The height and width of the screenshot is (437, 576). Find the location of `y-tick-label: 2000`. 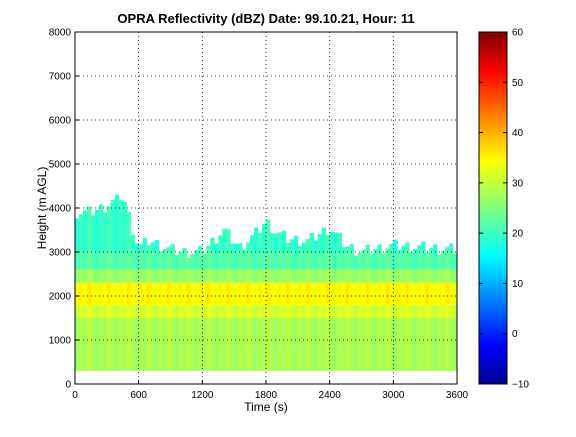

y-tick-label: 2000 is located at coordinates (60, 297).